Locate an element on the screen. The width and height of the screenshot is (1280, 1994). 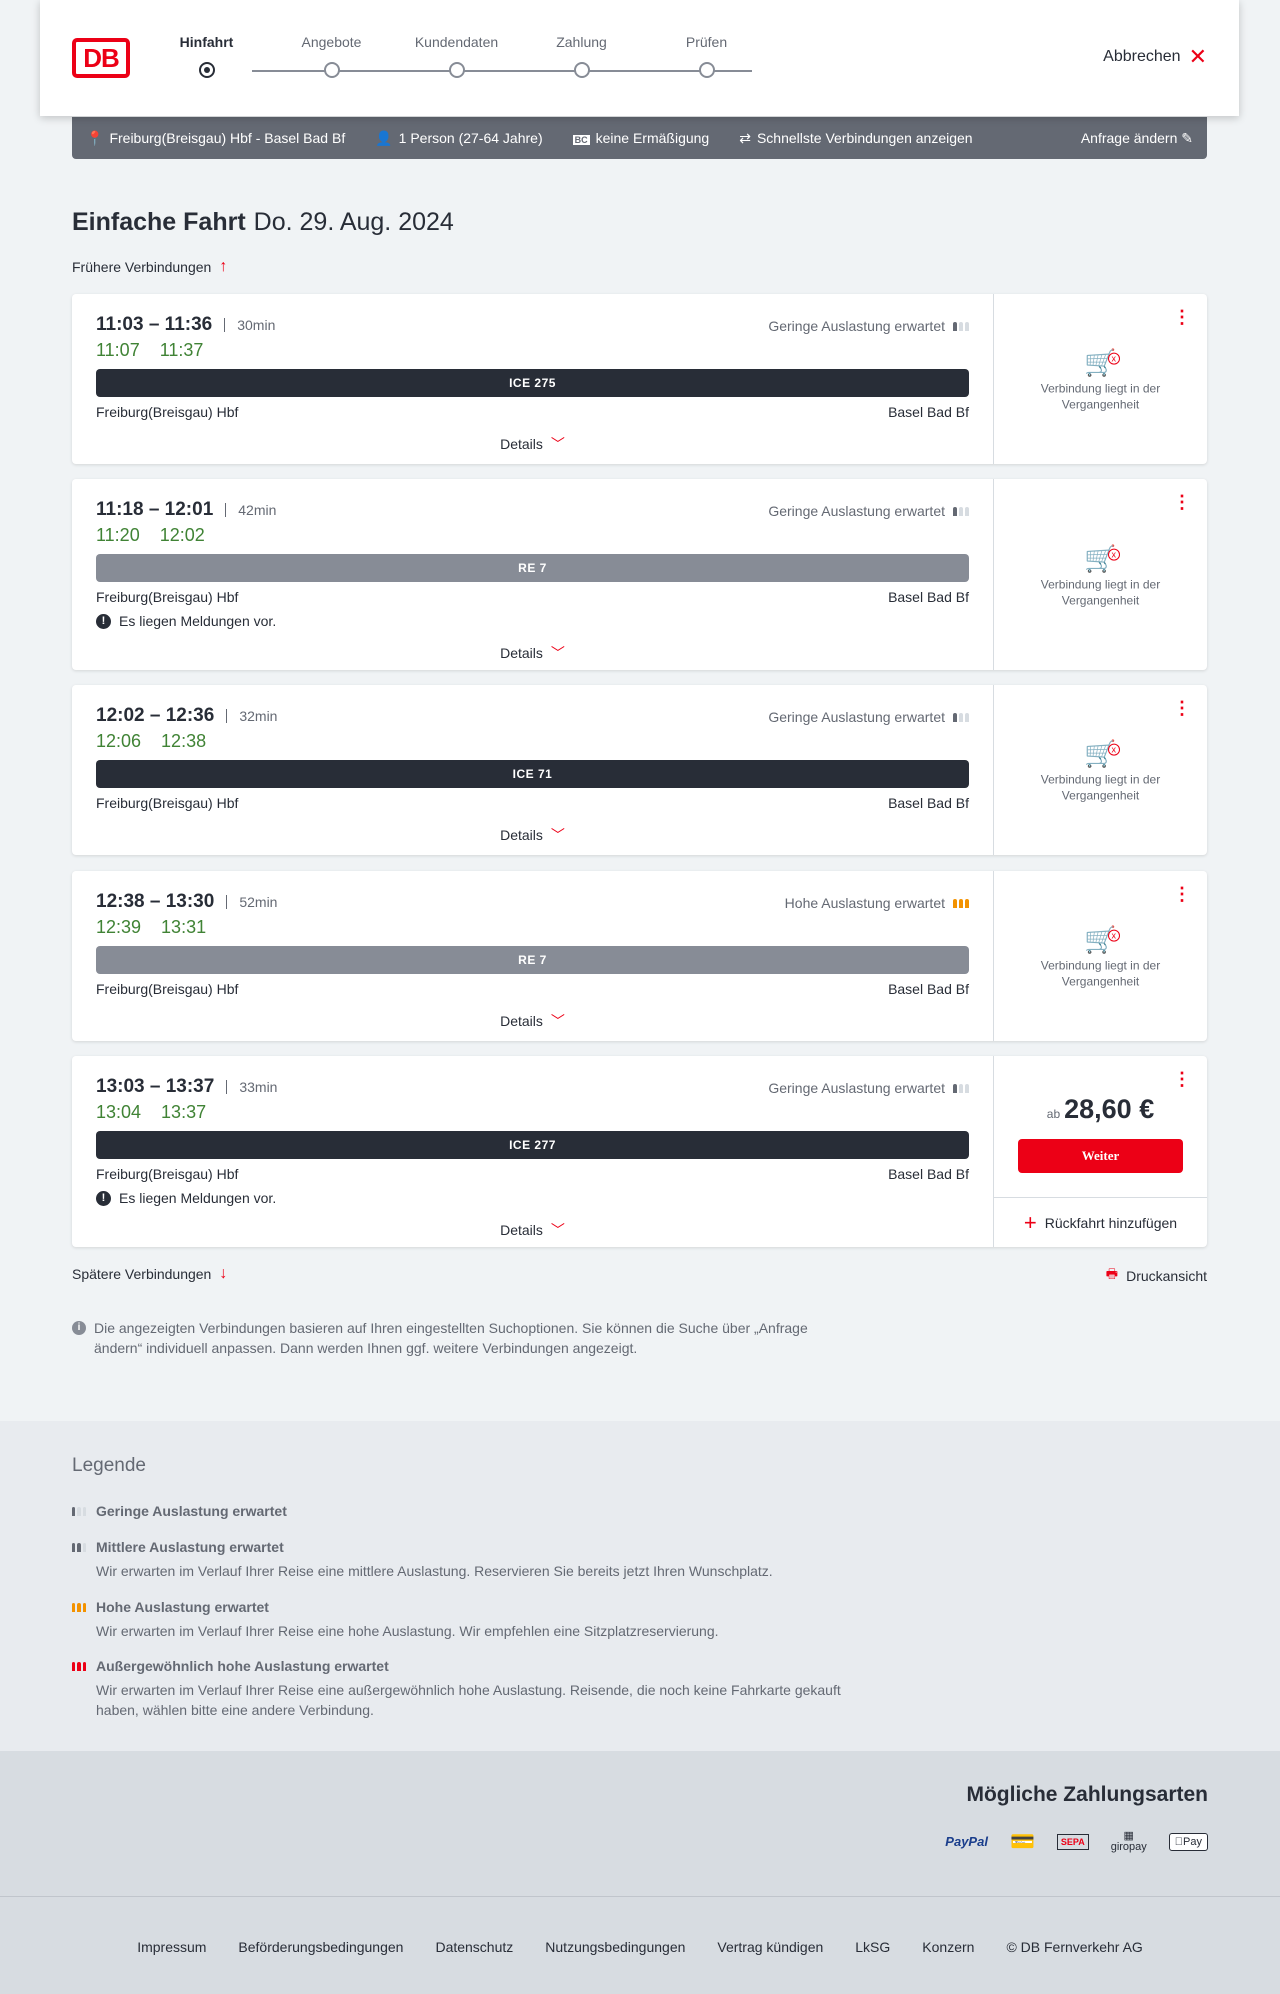
realtime-arrival: 13:37 is located at coordinates (184, 1112).